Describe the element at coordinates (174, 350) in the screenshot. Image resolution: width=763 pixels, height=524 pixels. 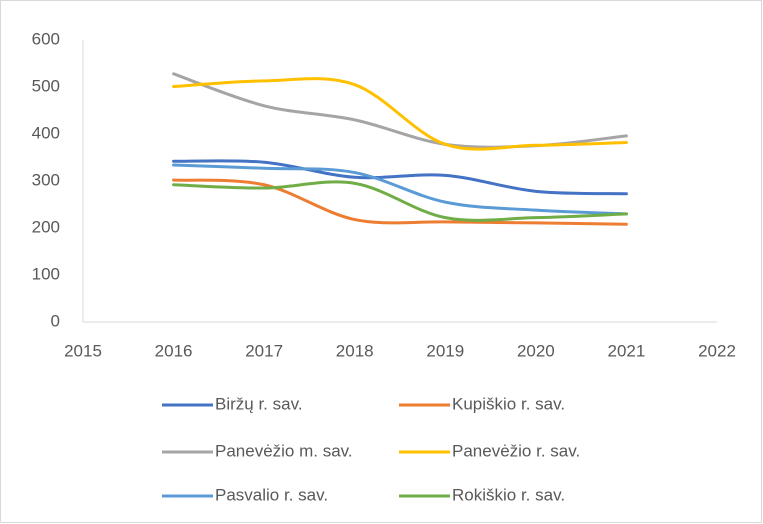
I see `x-tick-label: 2016` at that location.